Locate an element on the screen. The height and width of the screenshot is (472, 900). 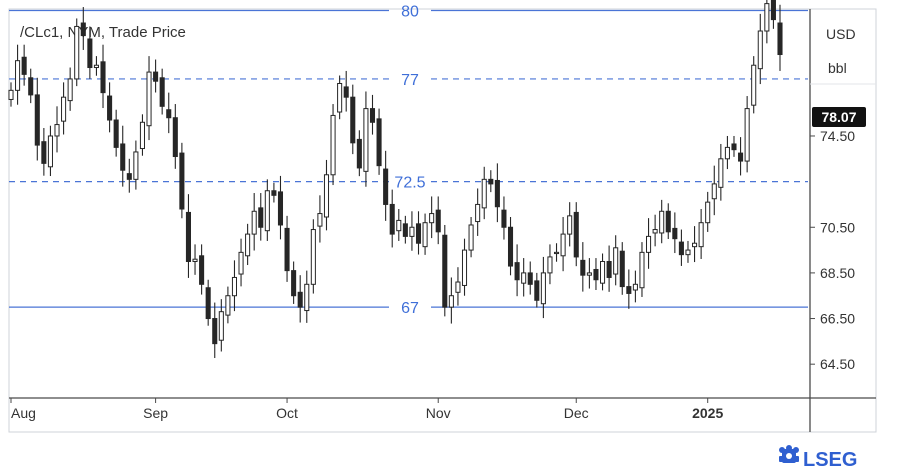
level-label-72_5: 72.5 is located at coordinates (409, 183).